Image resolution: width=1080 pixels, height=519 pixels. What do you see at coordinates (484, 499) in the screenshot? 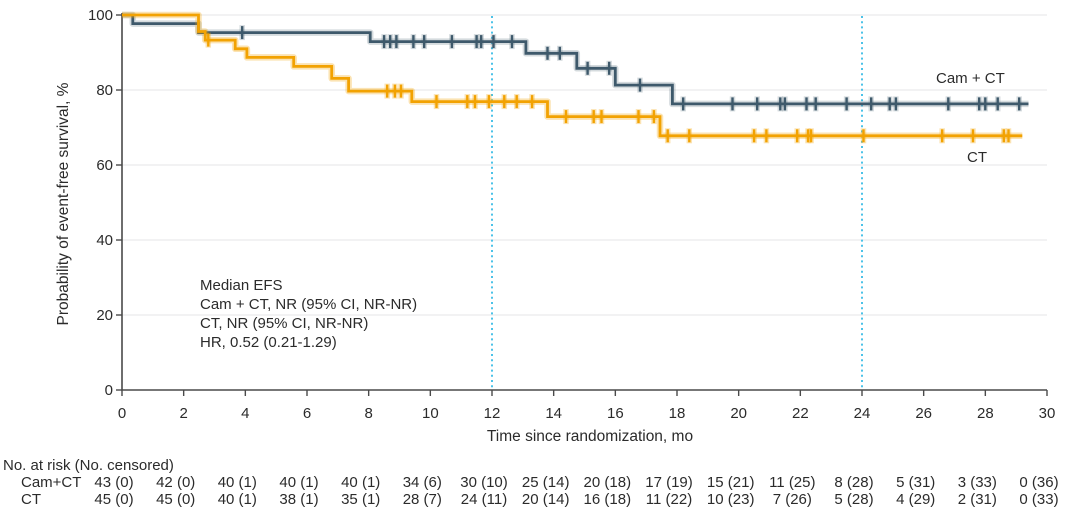
I see `risk-value-CT-12mo: 24 (11)` at bounding box center [484, 499].